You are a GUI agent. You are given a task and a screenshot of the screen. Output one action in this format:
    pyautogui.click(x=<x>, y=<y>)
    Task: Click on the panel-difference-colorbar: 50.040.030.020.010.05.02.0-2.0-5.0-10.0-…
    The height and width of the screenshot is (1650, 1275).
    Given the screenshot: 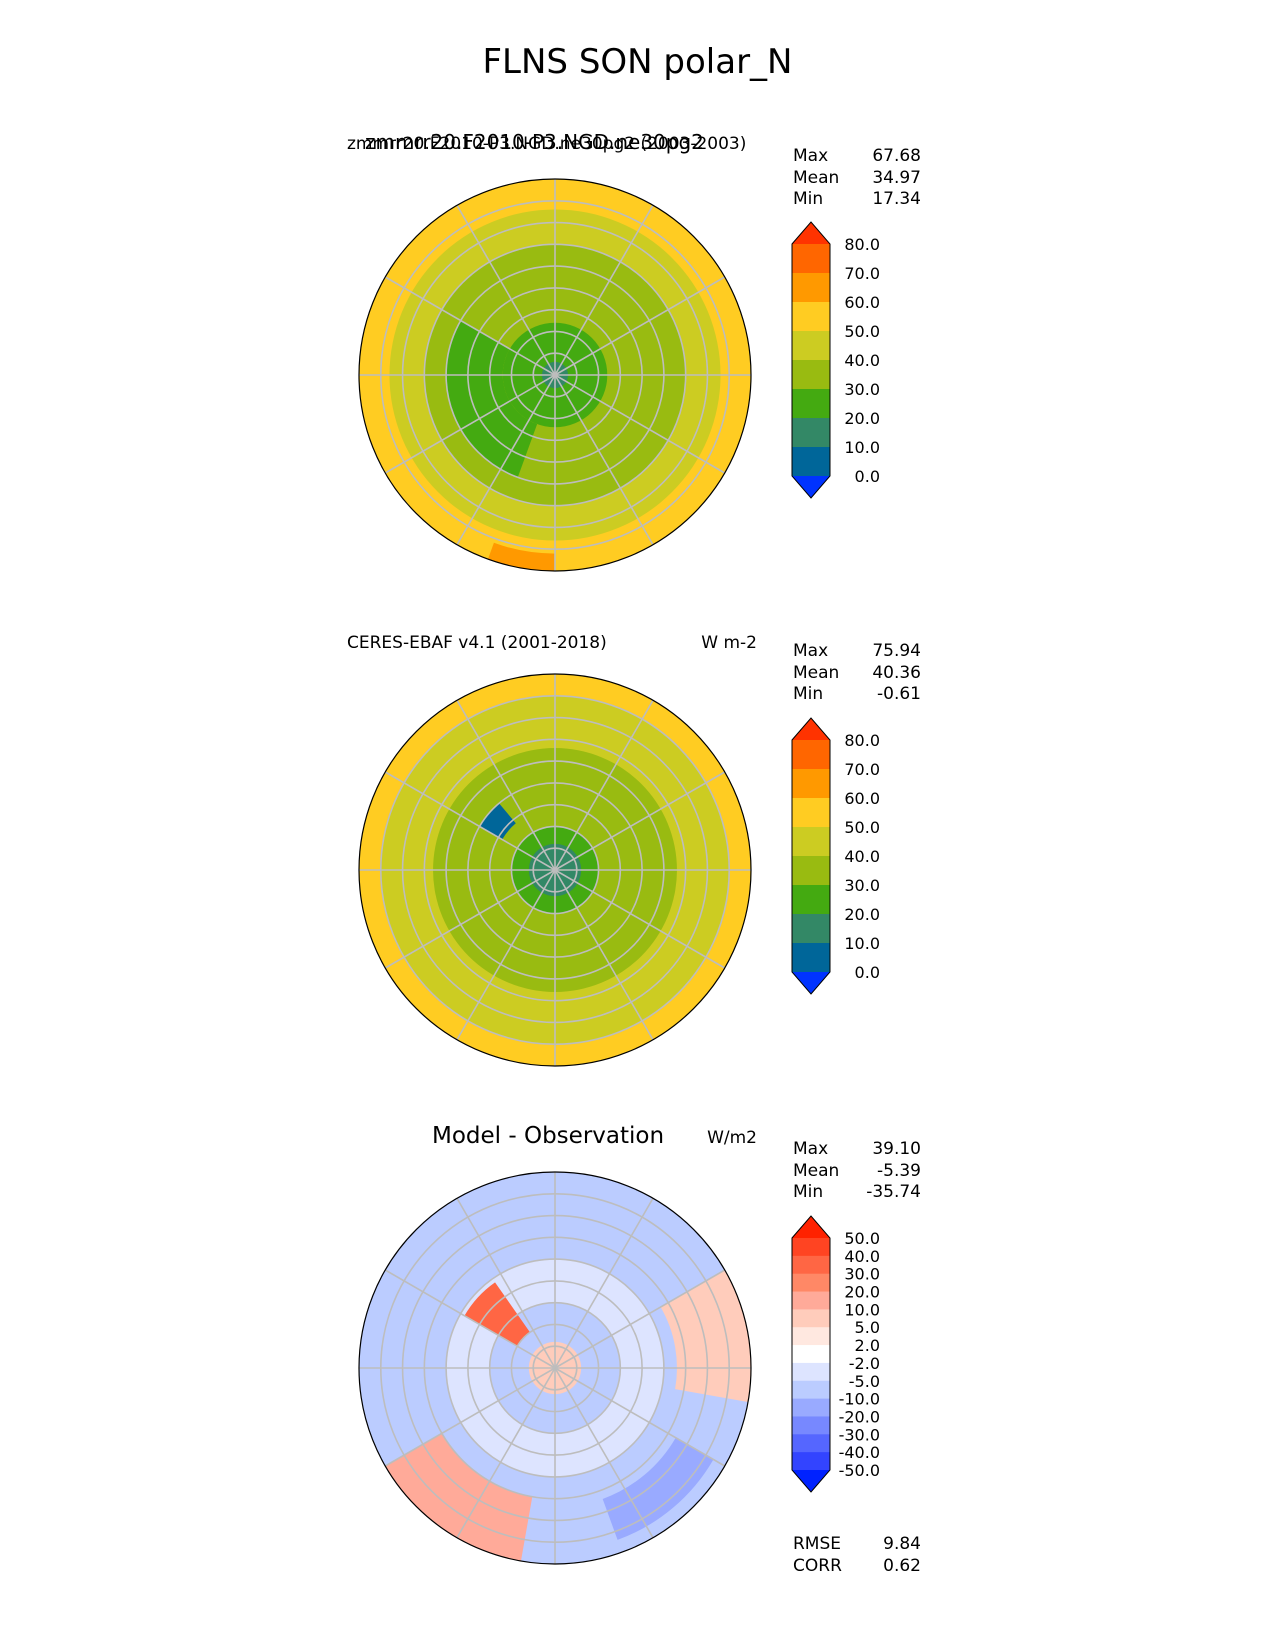 What is the action you would take?
    pyautogui.click(x=835, y=1354)
    